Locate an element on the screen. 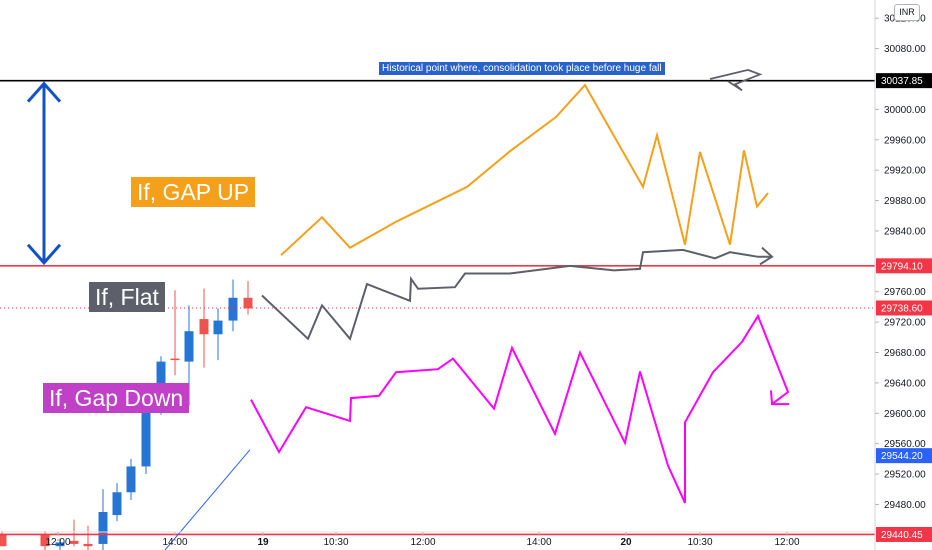 The width and height of the screenshot is (932, 550). x-tick-label: 20 is located at coordinates (626, 542).